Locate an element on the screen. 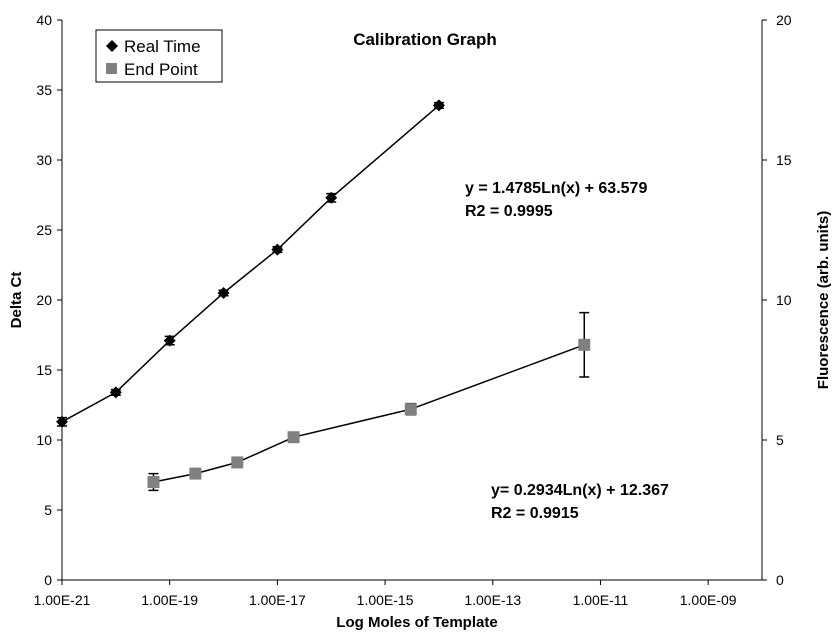 This screenshot has width=835, height=637. y2-axis-title: Fluorescence (arb. units) is located at coordinates (823, 300).